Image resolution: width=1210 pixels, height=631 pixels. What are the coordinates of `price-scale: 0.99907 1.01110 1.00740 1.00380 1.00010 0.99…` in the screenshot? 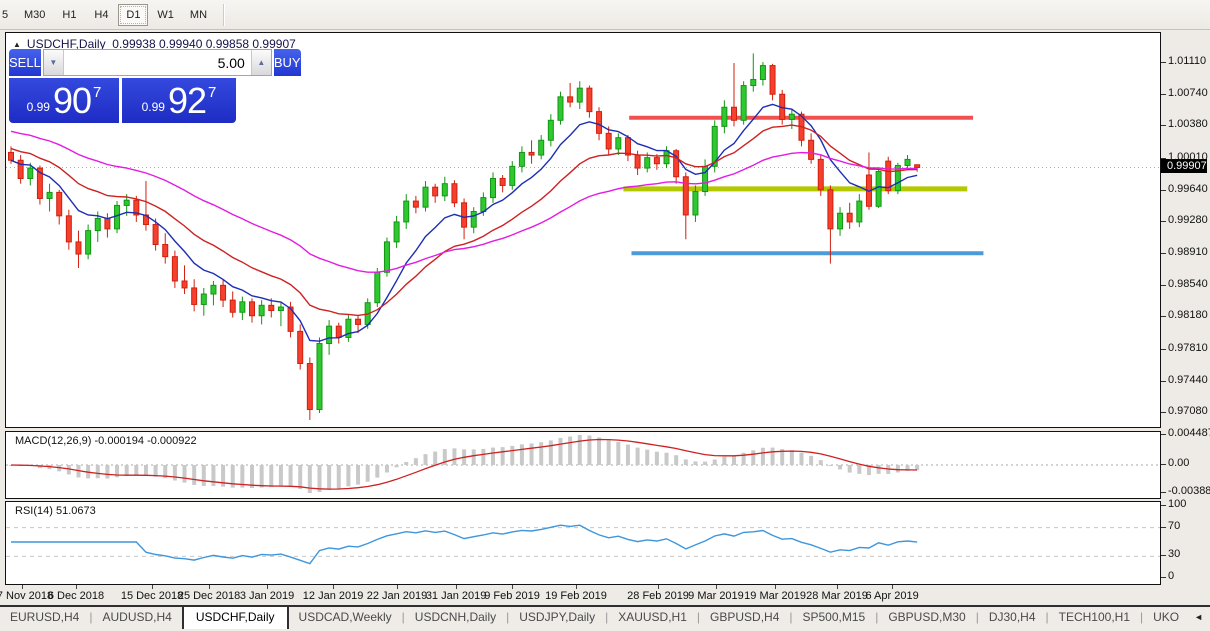 It's located at (1185, 308).